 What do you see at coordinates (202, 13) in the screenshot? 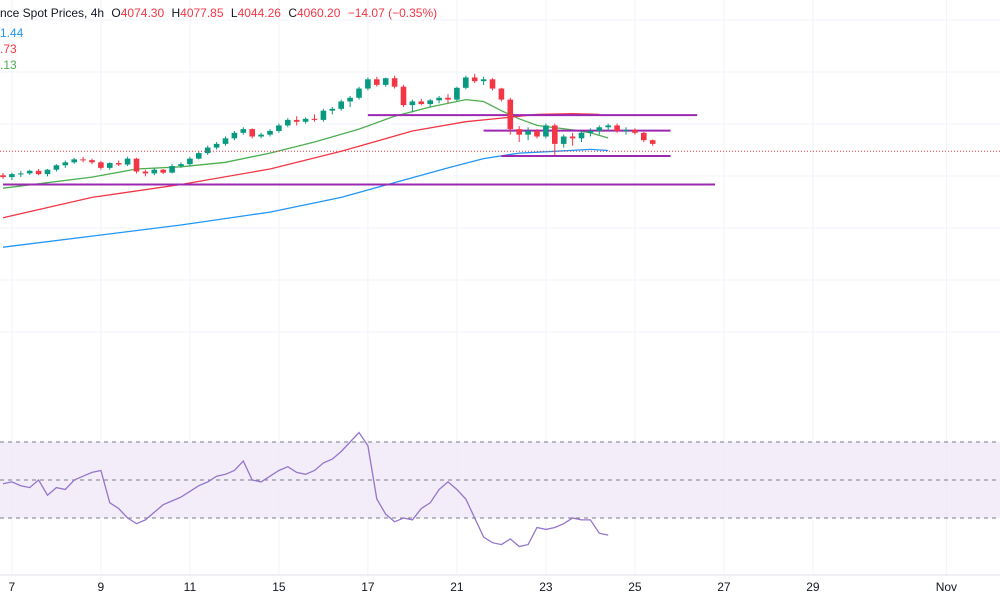
I see `high-value: 4077.85` at bounding box center [202, 13].